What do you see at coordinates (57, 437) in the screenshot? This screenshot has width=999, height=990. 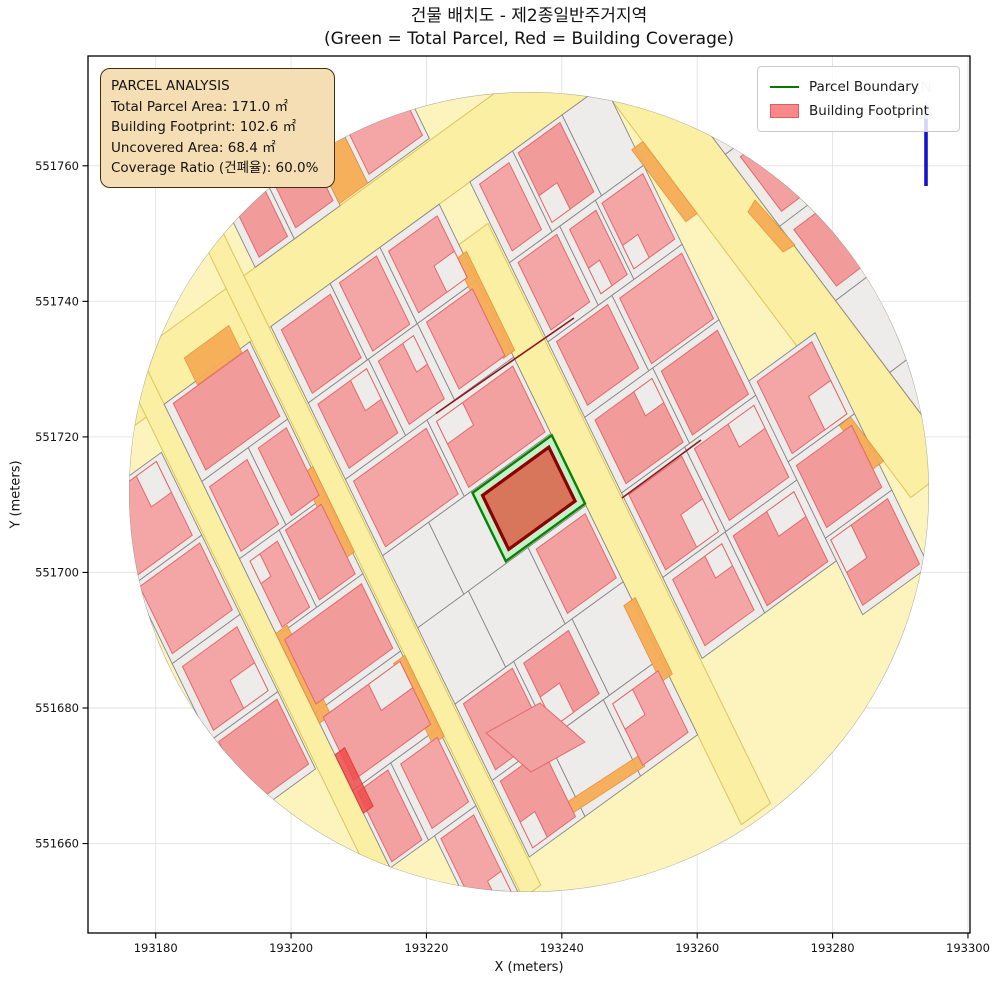 I see `y-tick-label: 551720` at bounding box center [57, 437].